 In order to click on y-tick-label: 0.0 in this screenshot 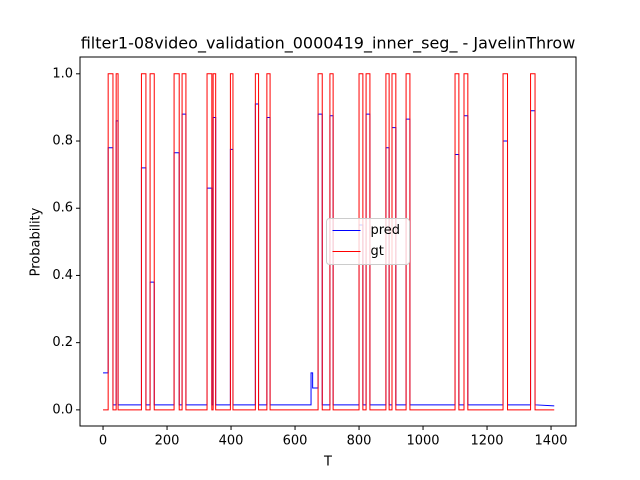, I will do `click(62, 409)`.